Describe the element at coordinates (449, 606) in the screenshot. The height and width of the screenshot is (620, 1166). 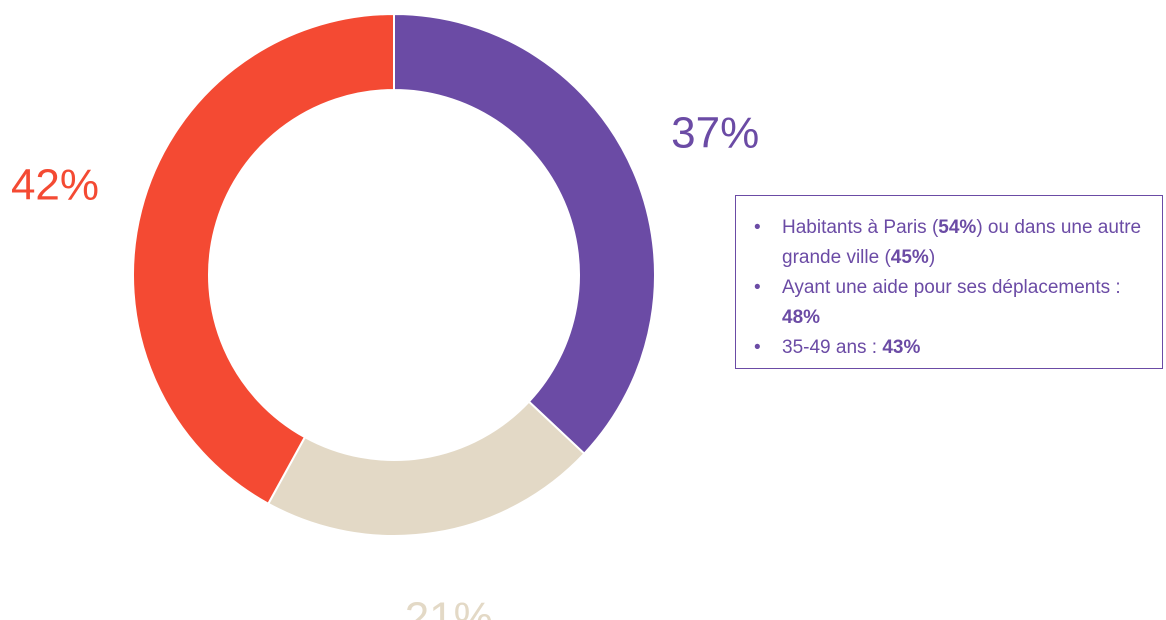
I see `value-label: 21%` at that location.